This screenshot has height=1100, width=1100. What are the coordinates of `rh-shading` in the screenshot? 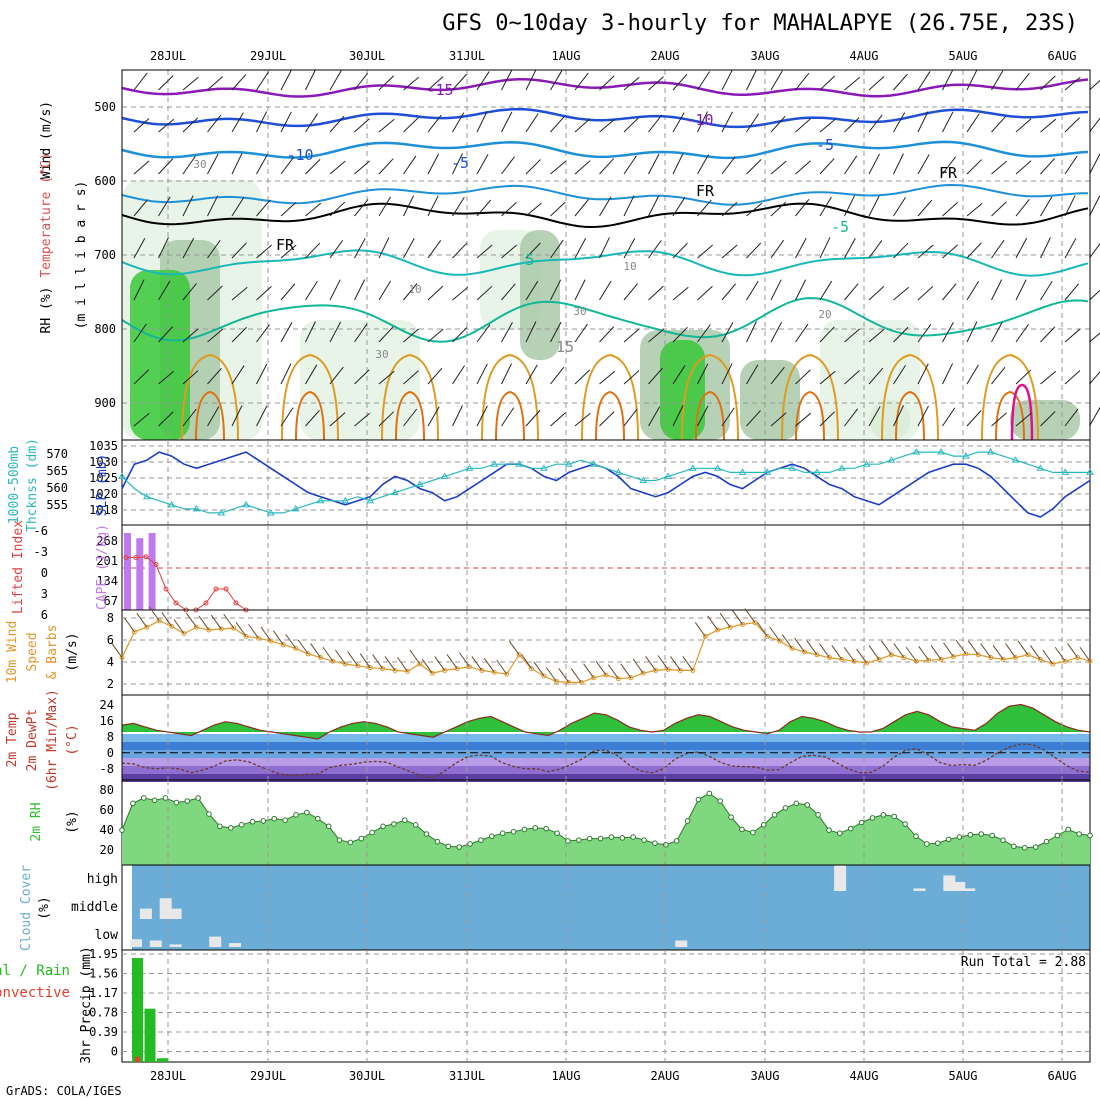 It's located at (160, 355).